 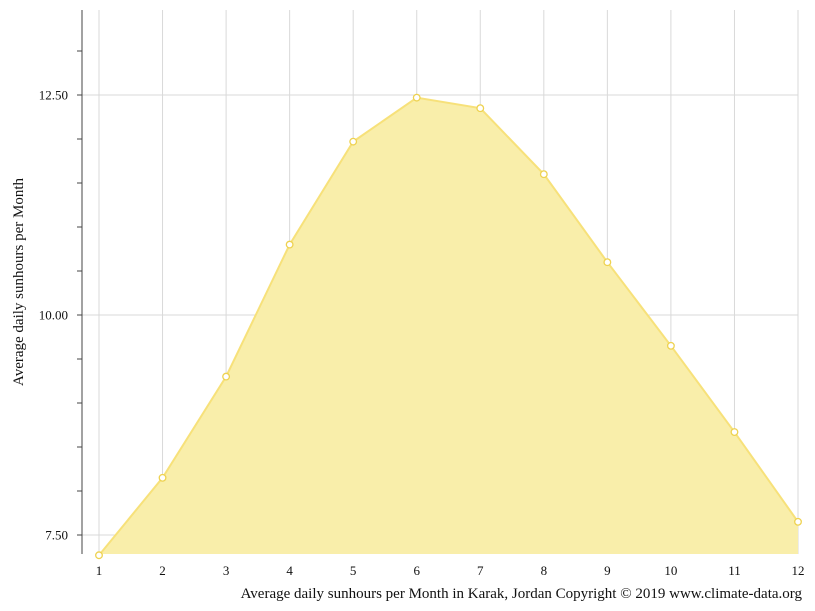 I want to click on x-tick-label-8: 8, so click(x=544, y=570).